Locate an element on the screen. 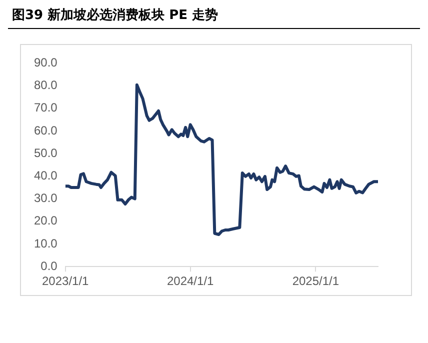 The image size is (428, 343). x-tick-label: 2024/1/1 is located at coordinates (190, 281).